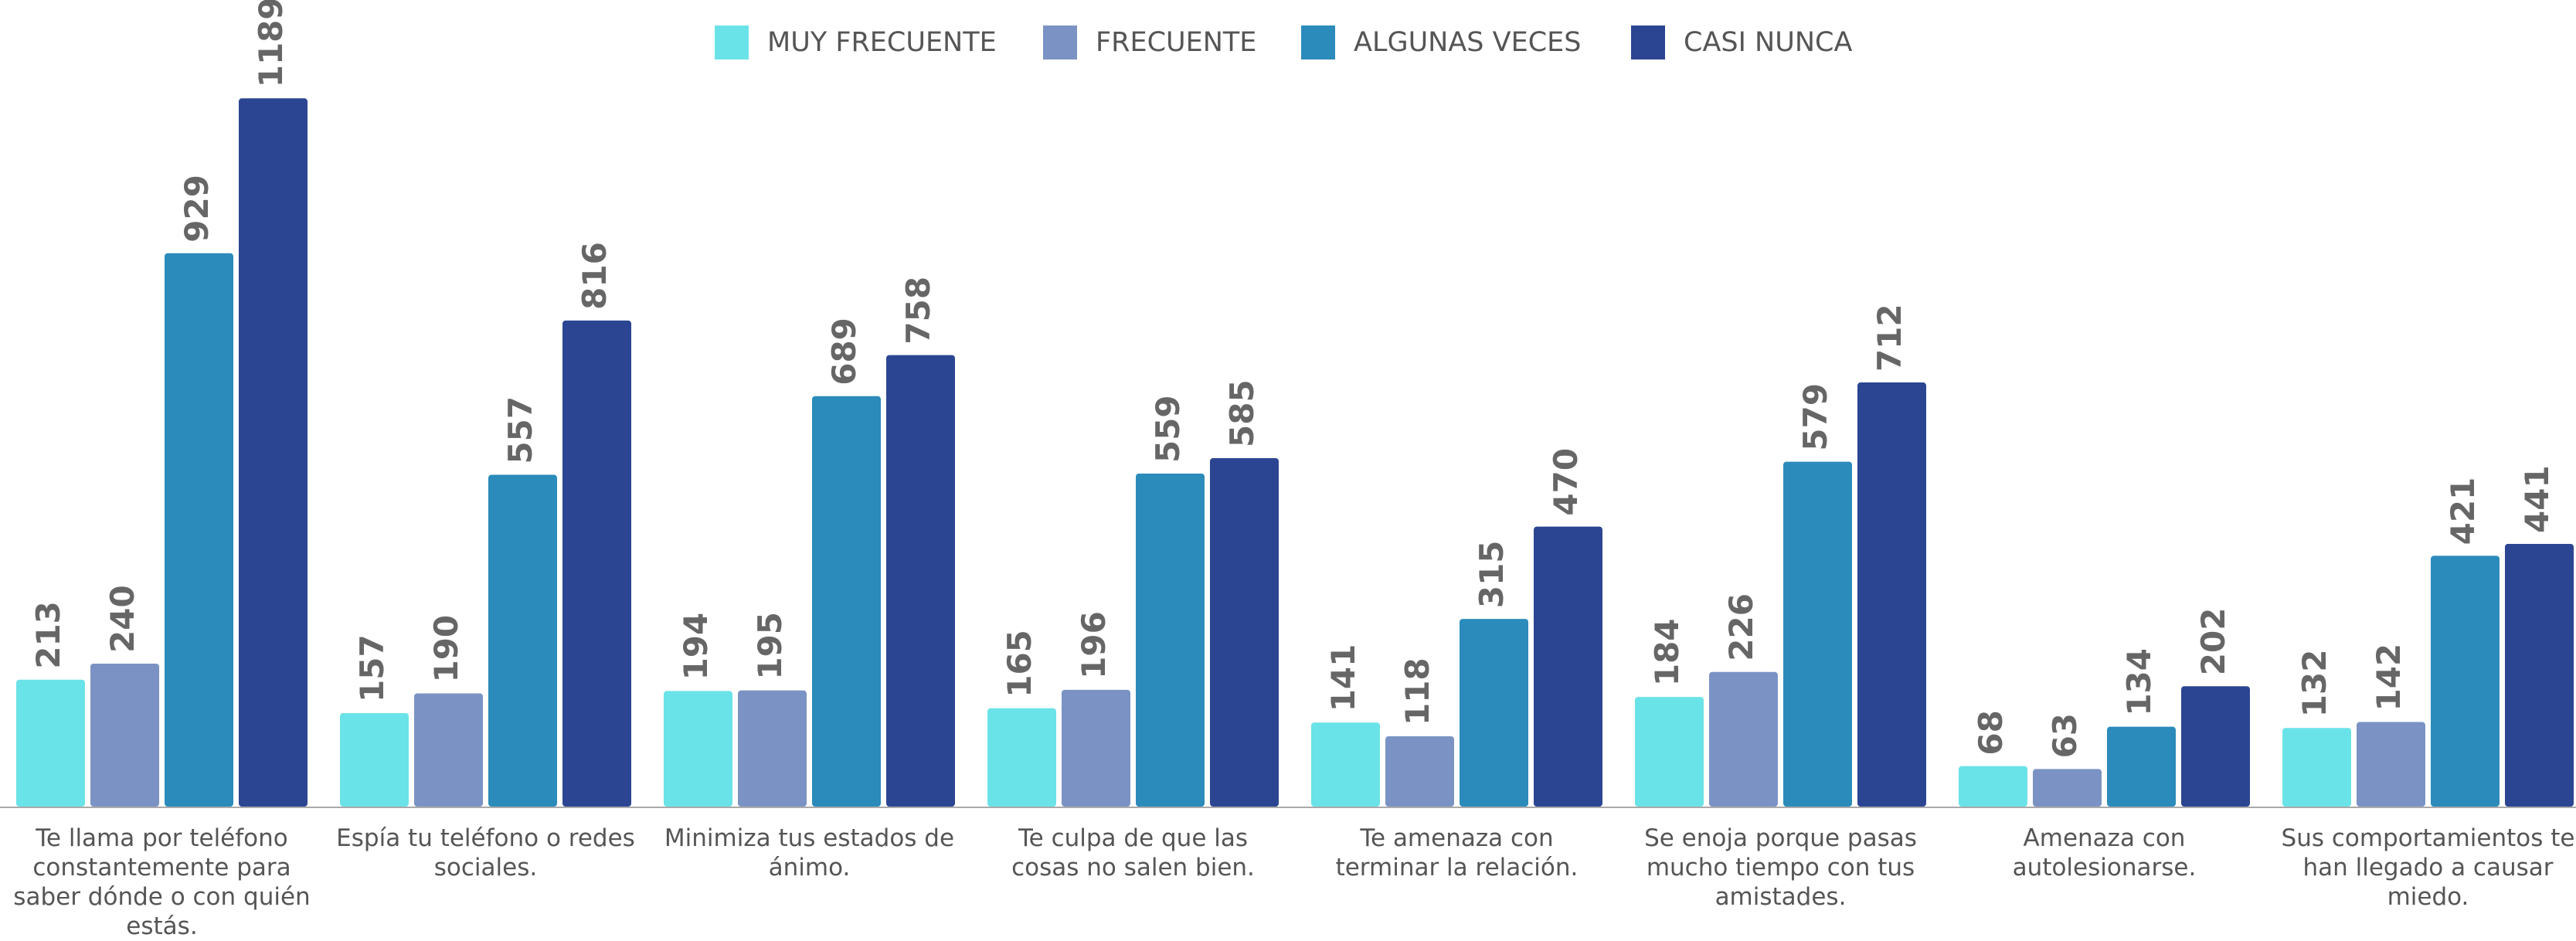 The width and height of the screenshot is (2576, 941). Describe the element at coordinates (594, 276) in the screenshot. I see `value-label: 816` at that location.